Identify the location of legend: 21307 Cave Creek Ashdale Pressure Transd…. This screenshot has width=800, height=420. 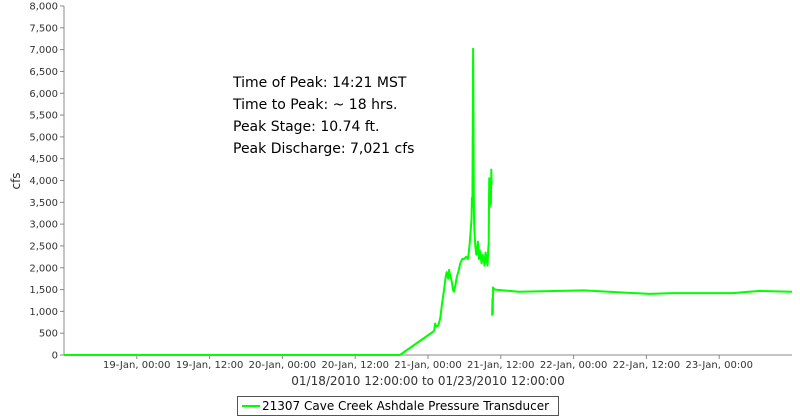
(398, 406).